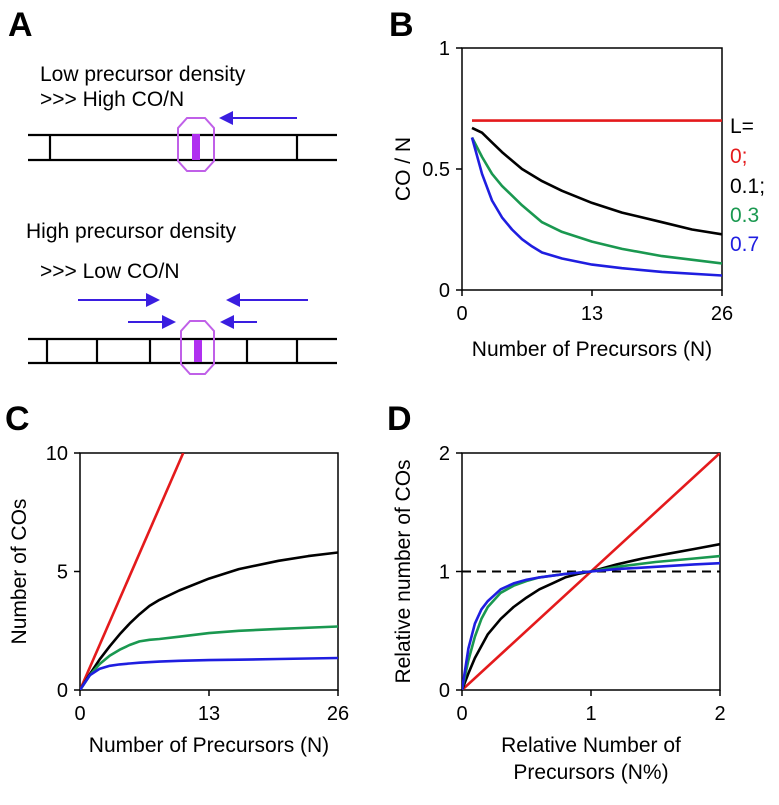 Image resolution: width=779 pixels, height=805 pixels. What do you see at coordinates (590, 772) in the screenshot?
I see `x-axis-label-line2: Precursors (N%)` at bounding box center [590, 772].